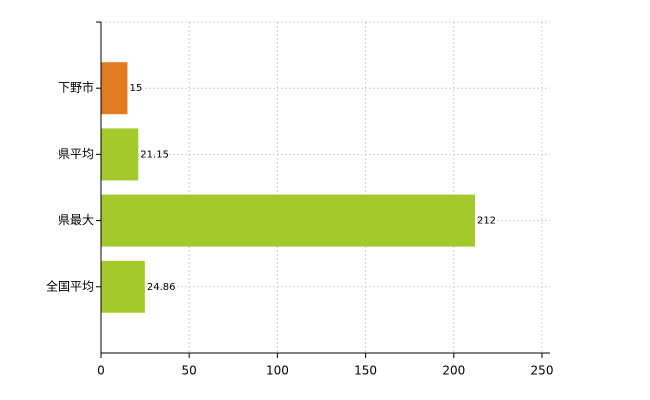 The height and width of the screenshot is (400, 650). Describe the element at coordinates (154, 154) in the screenshot. I see `value-label: 21.15` at that location.